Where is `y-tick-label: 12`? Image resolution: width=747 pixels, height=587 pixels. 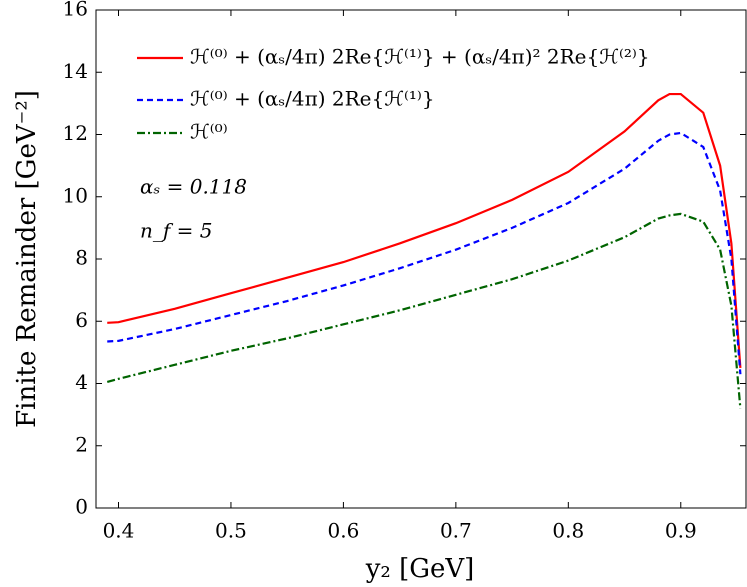
y-tick-label: 12 is located at coordinates (75, 133).